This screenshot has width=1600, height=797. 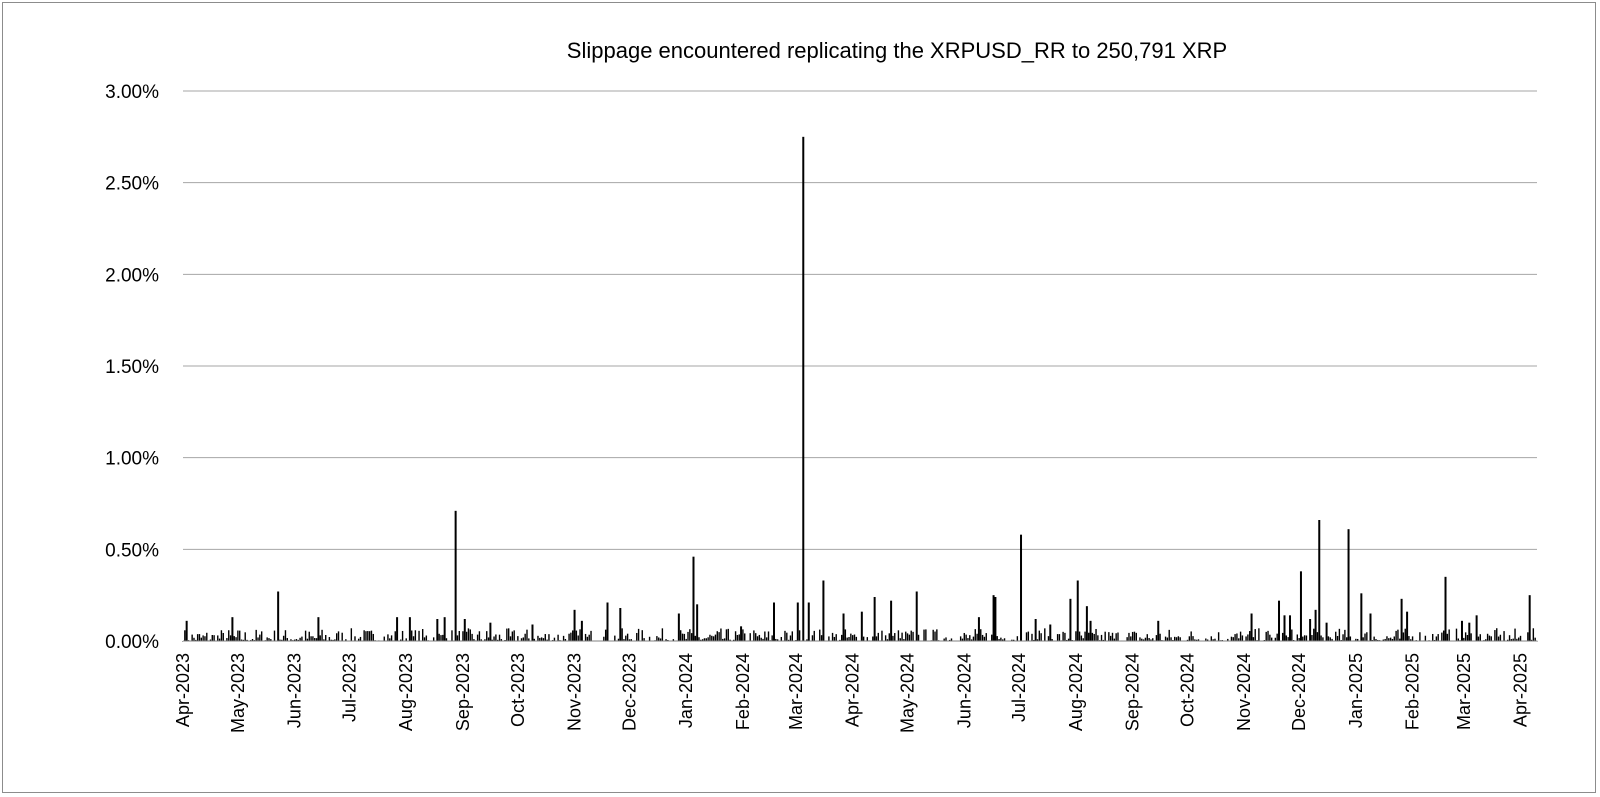 I want to click on y-tick-label: 2.00%, so click(x=132, y=275).